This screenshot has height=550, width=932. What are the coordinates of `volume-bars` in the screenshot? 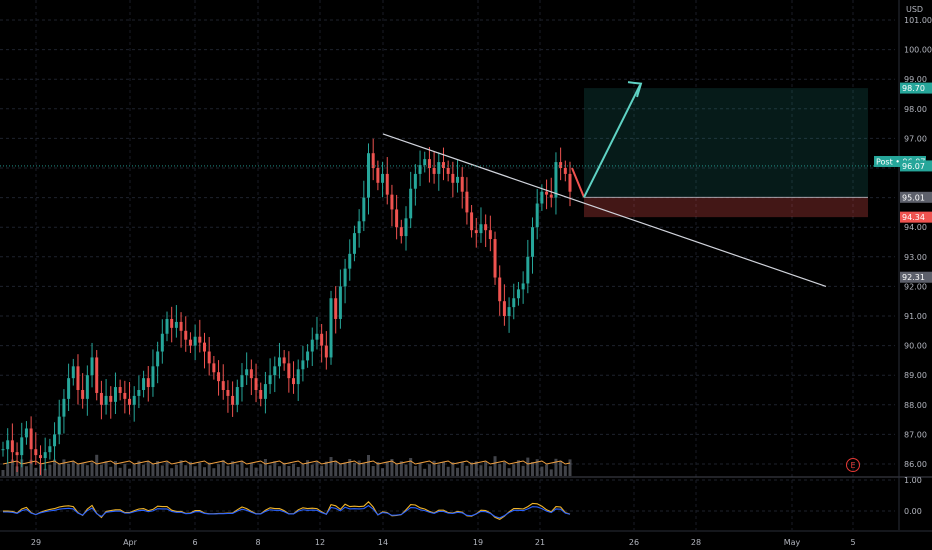 It's located at (286, 465).